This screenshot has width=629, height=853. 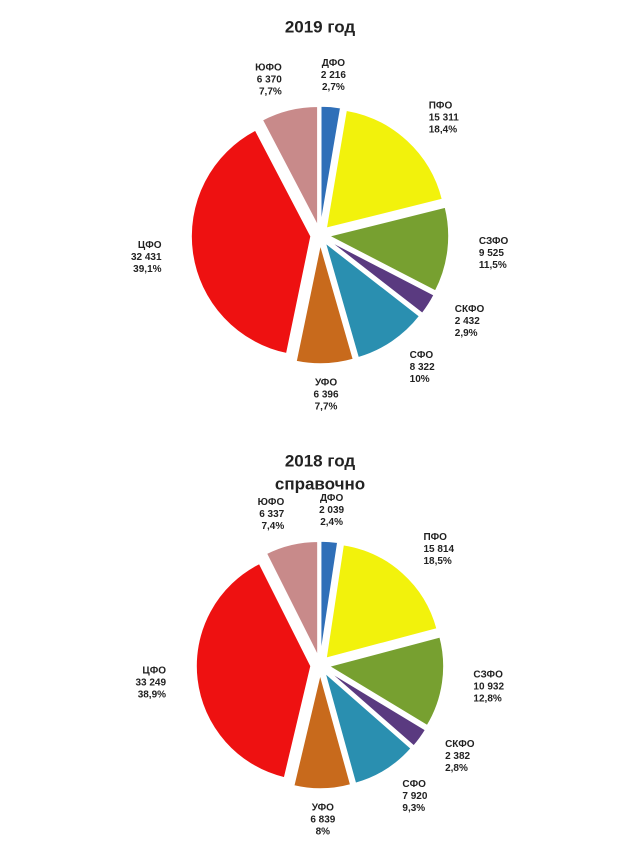 What do you see at coordinates (422, 367) in the screenshot?
I see `slice-value: 8 322` at bounding box center [422, 367].